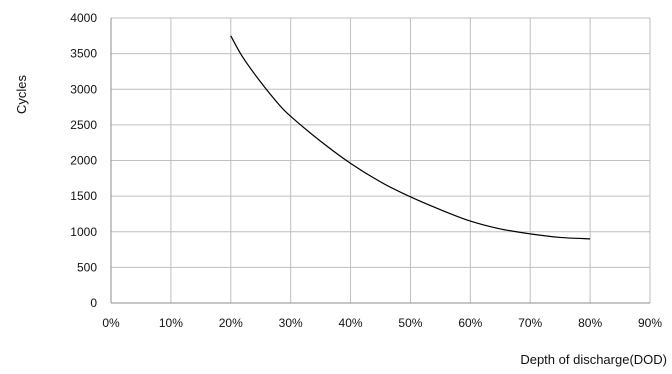  What do you see at coordinates (650, 323) in the screenshot?
I see `x-tick-label-90: 90%` at bounding box center [650, 323].